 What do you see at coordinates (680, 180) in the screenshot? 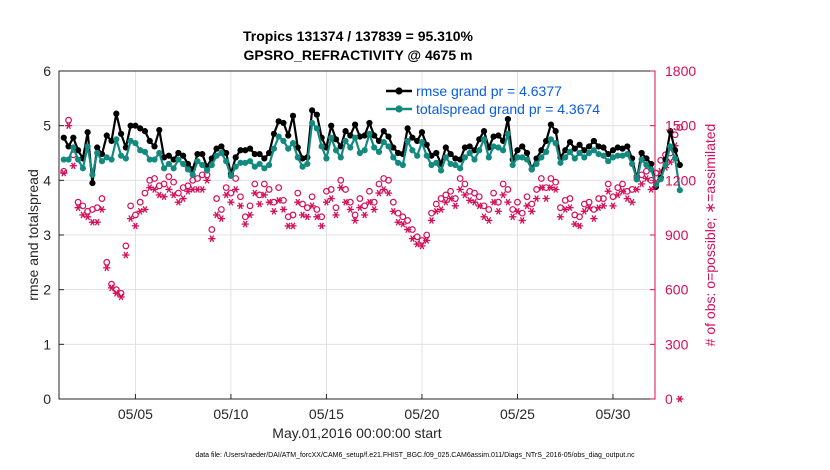
I see `right-tick-label: 1200` at bounding box center [680, 180].